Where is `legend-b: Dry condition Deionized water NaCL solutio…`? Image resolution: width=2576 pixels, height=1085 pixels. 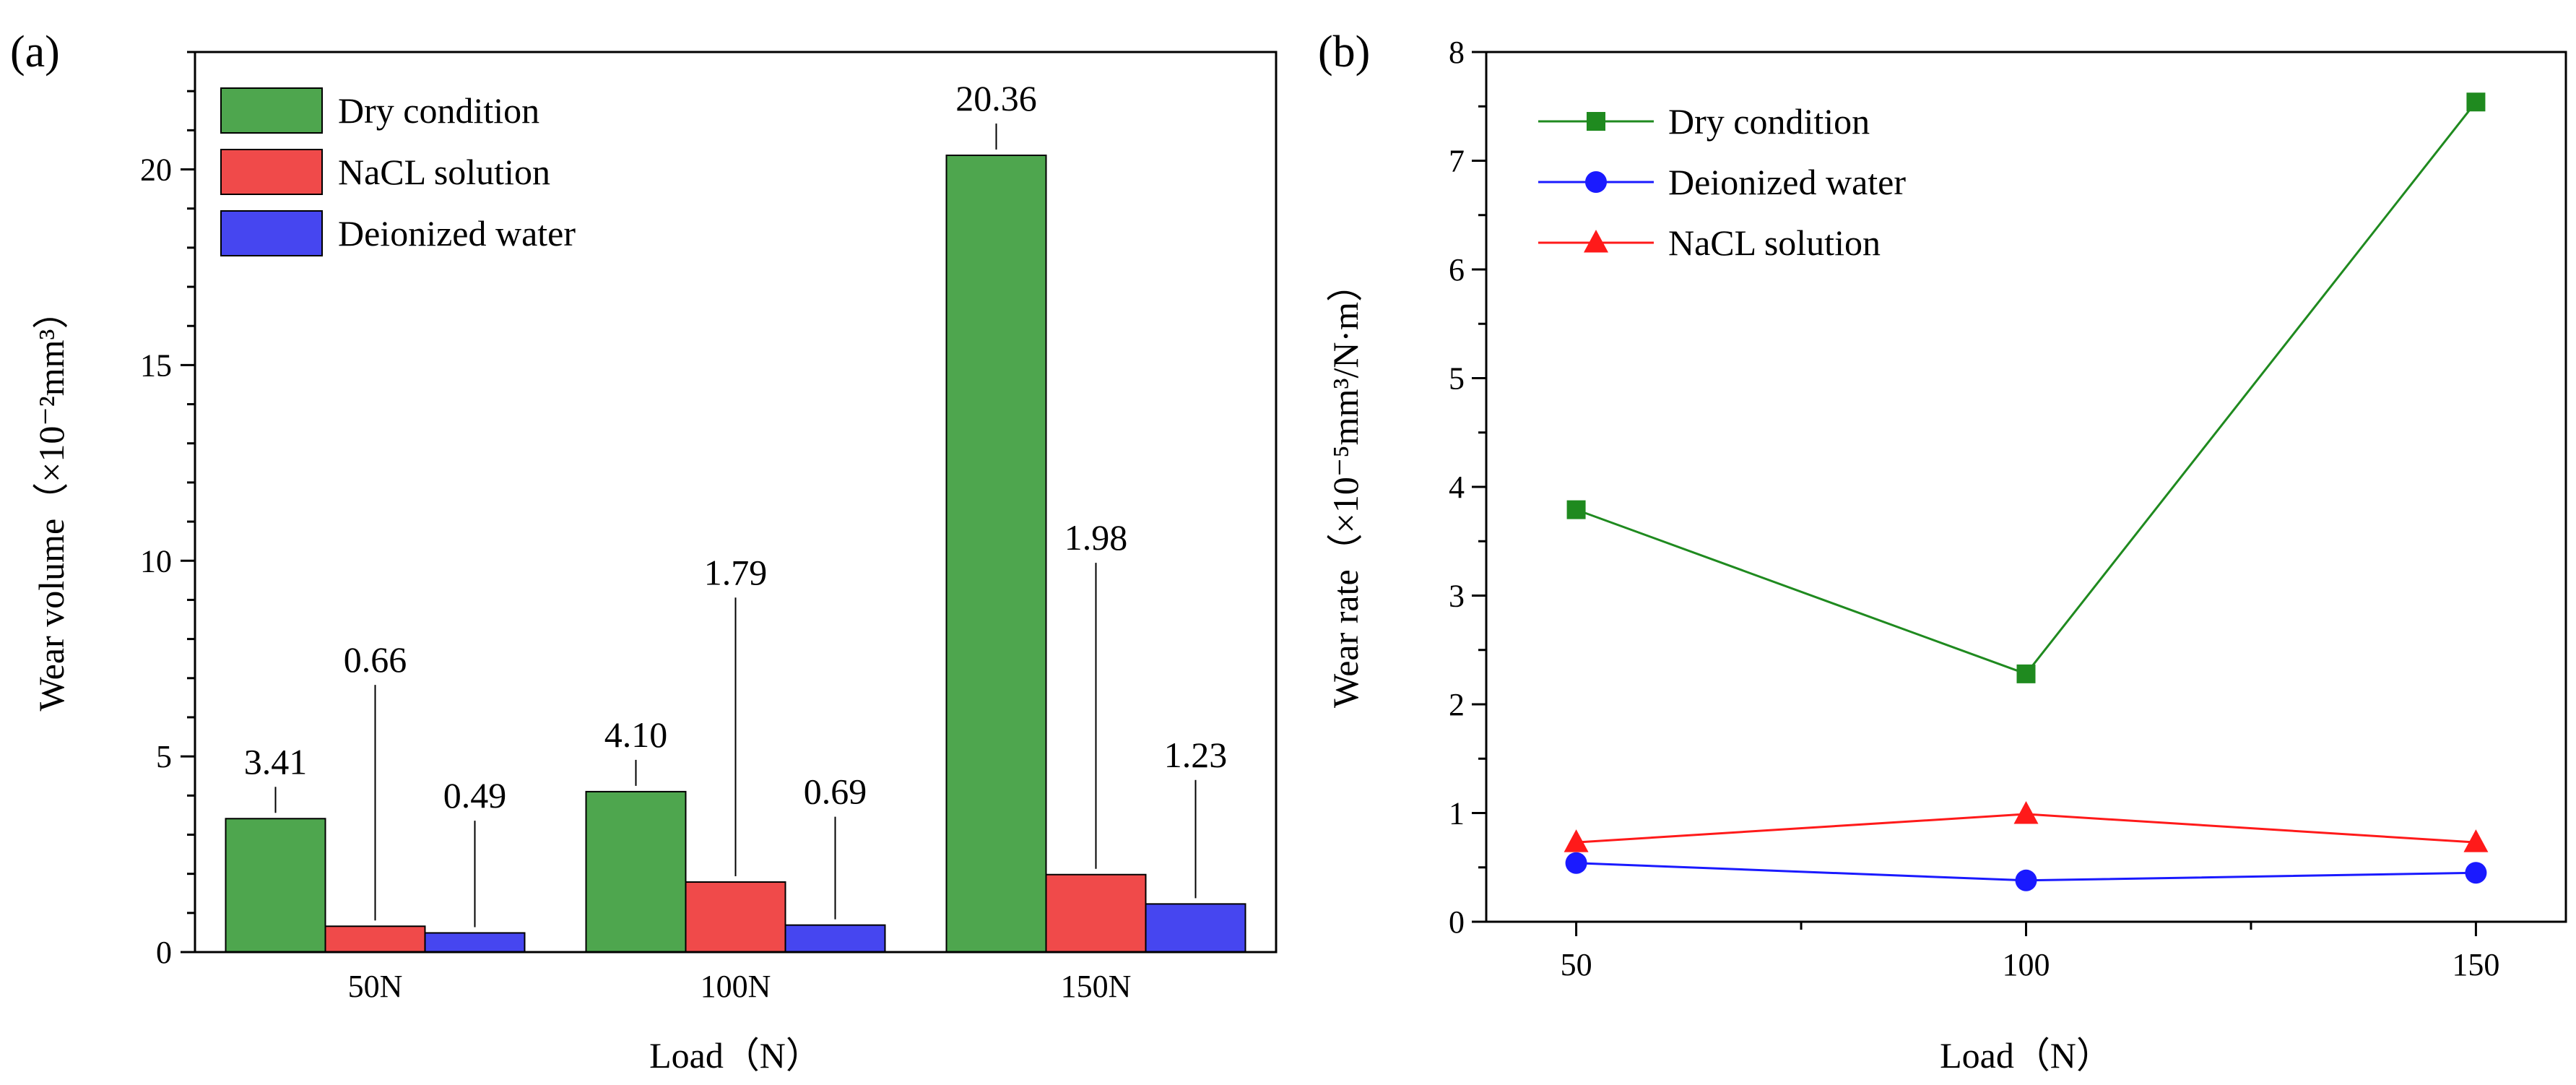 legend-b: Dry condition Deionized water NaCL solutio… is located at coordinates (1722, 182).